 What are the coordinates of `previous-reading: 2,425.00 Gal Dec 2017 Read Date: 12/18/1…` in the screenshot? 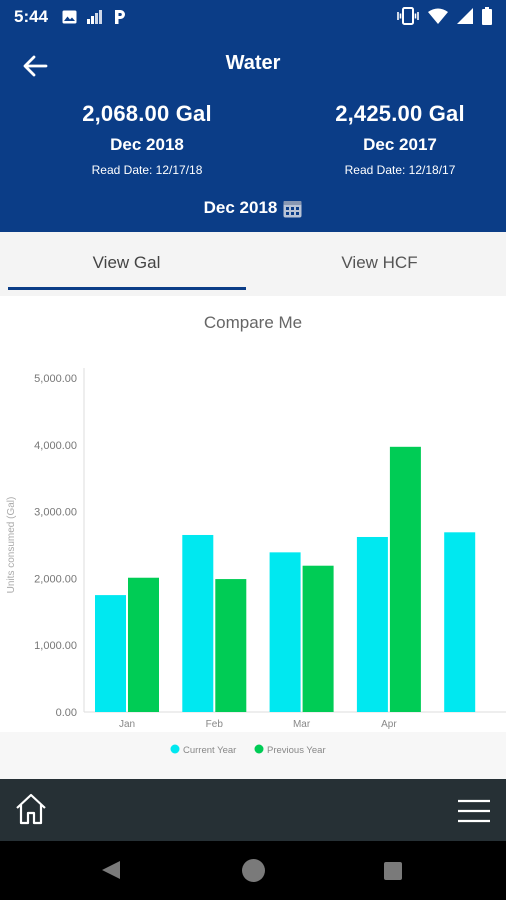 It's located at (400, 139).